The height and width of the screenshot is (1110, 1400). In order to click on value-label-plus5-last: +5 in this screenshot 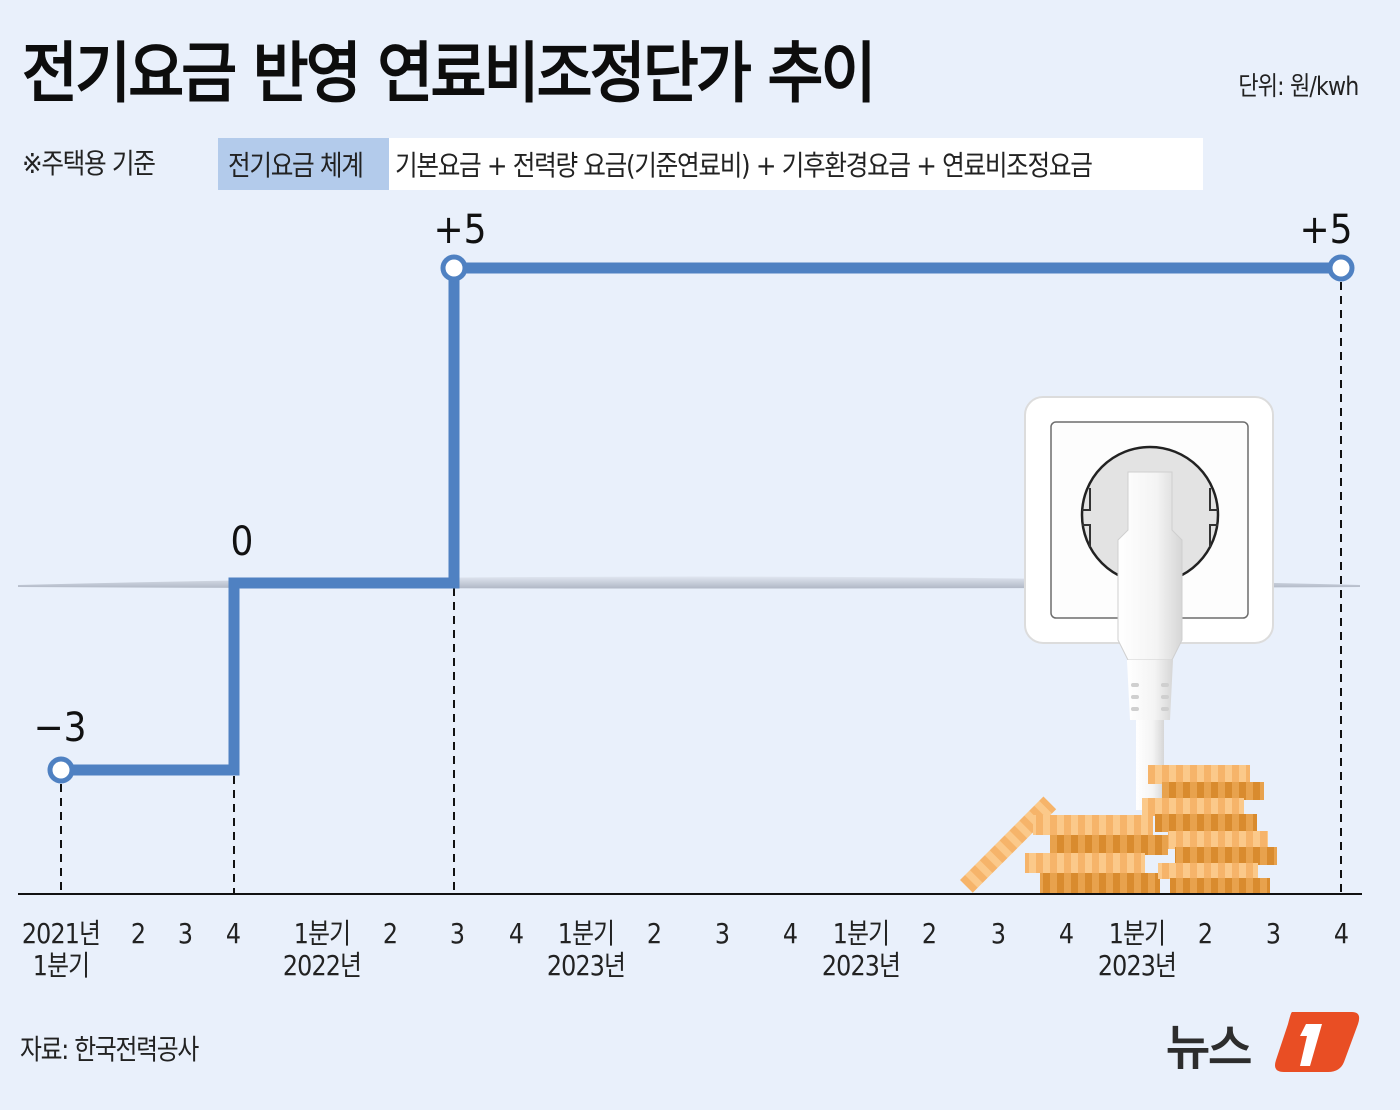, I will do `click(1326, 230)`.